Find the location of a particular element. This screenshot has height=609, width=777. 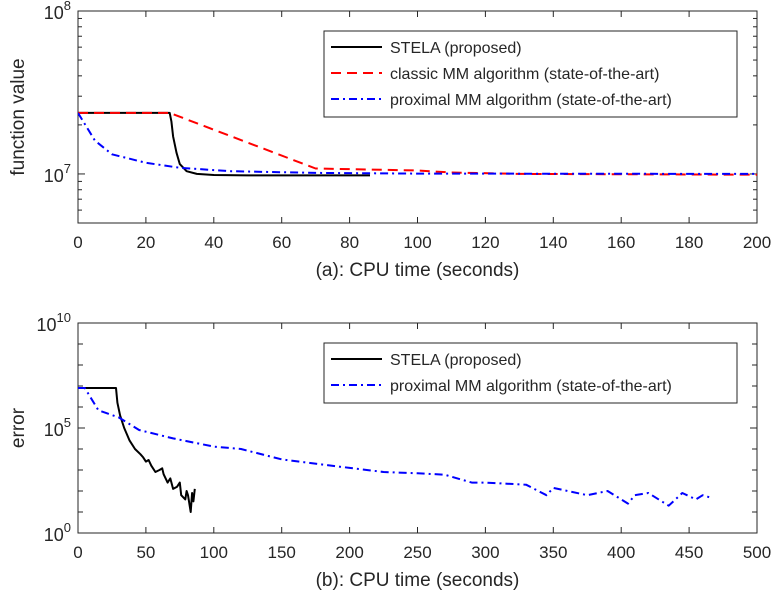

y-tick-exponent: 10 is located at coordinates (64, 317).